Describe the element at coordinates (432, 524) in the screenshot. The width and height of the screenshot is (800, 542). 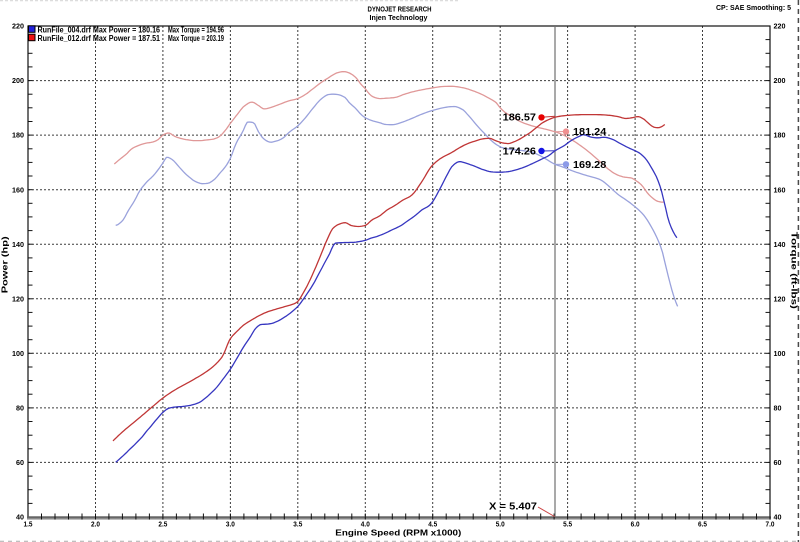
I see `svg-text: 4.5` at that location.